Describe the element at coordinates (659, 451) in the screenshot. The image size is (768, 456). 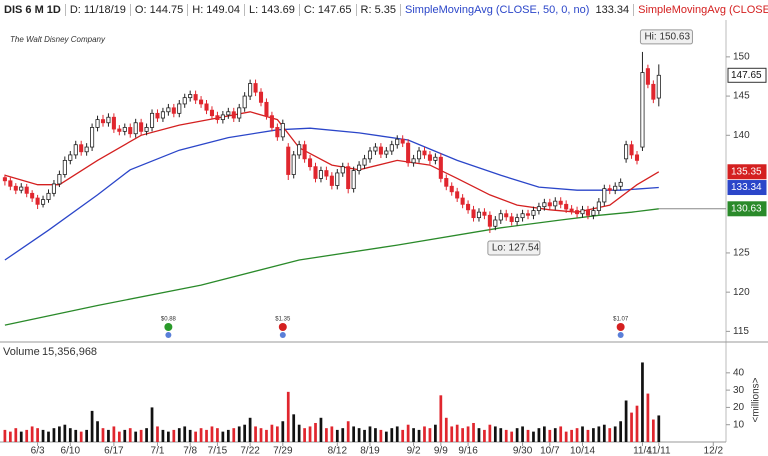
I see `x-tick-label: 11/11` at that location.